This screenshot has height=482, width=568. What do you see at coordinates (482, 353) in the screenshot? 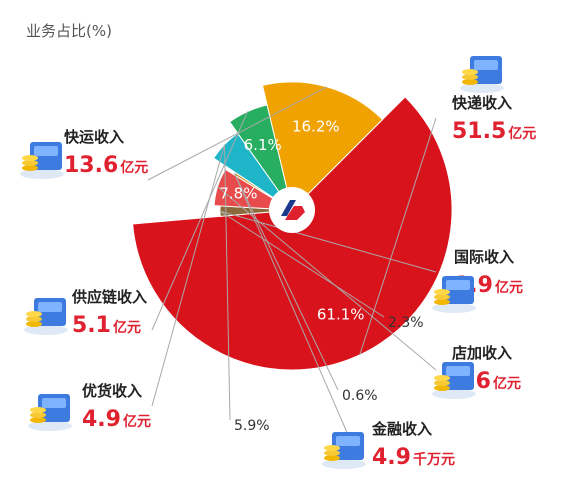
I see `slice-name-label: 店加收入` at bounding box center [482, 353].